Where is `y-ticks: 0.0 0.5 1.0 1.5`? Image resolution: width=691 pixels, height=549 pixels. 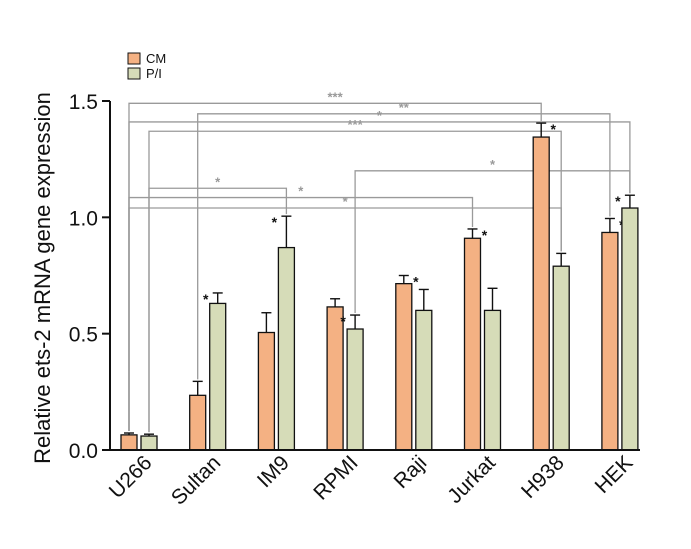 y-ticks: 0.0 0.5 1.0 1.5 is located at coordinates (89, 277).